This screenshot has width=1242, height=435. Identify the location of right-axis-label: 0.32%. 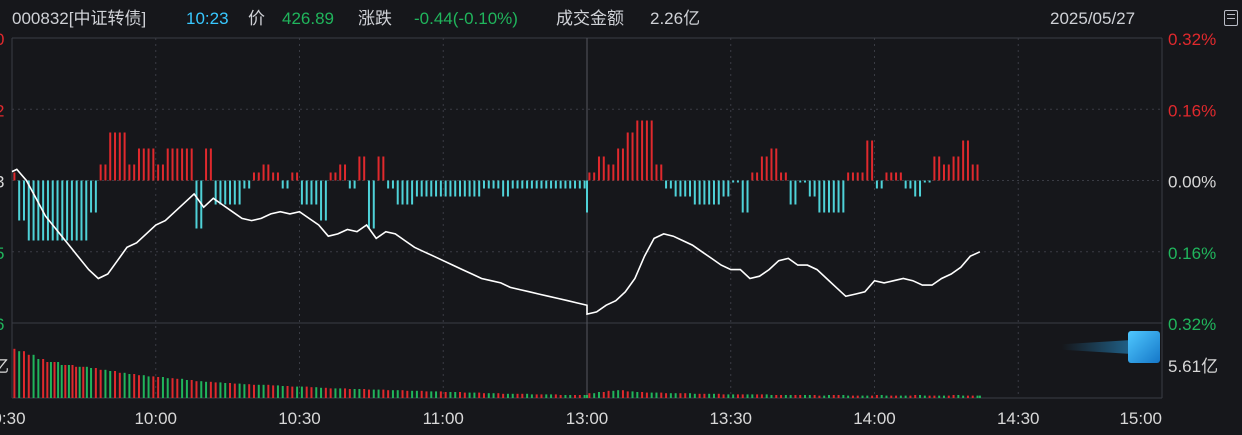
(1192, 39).